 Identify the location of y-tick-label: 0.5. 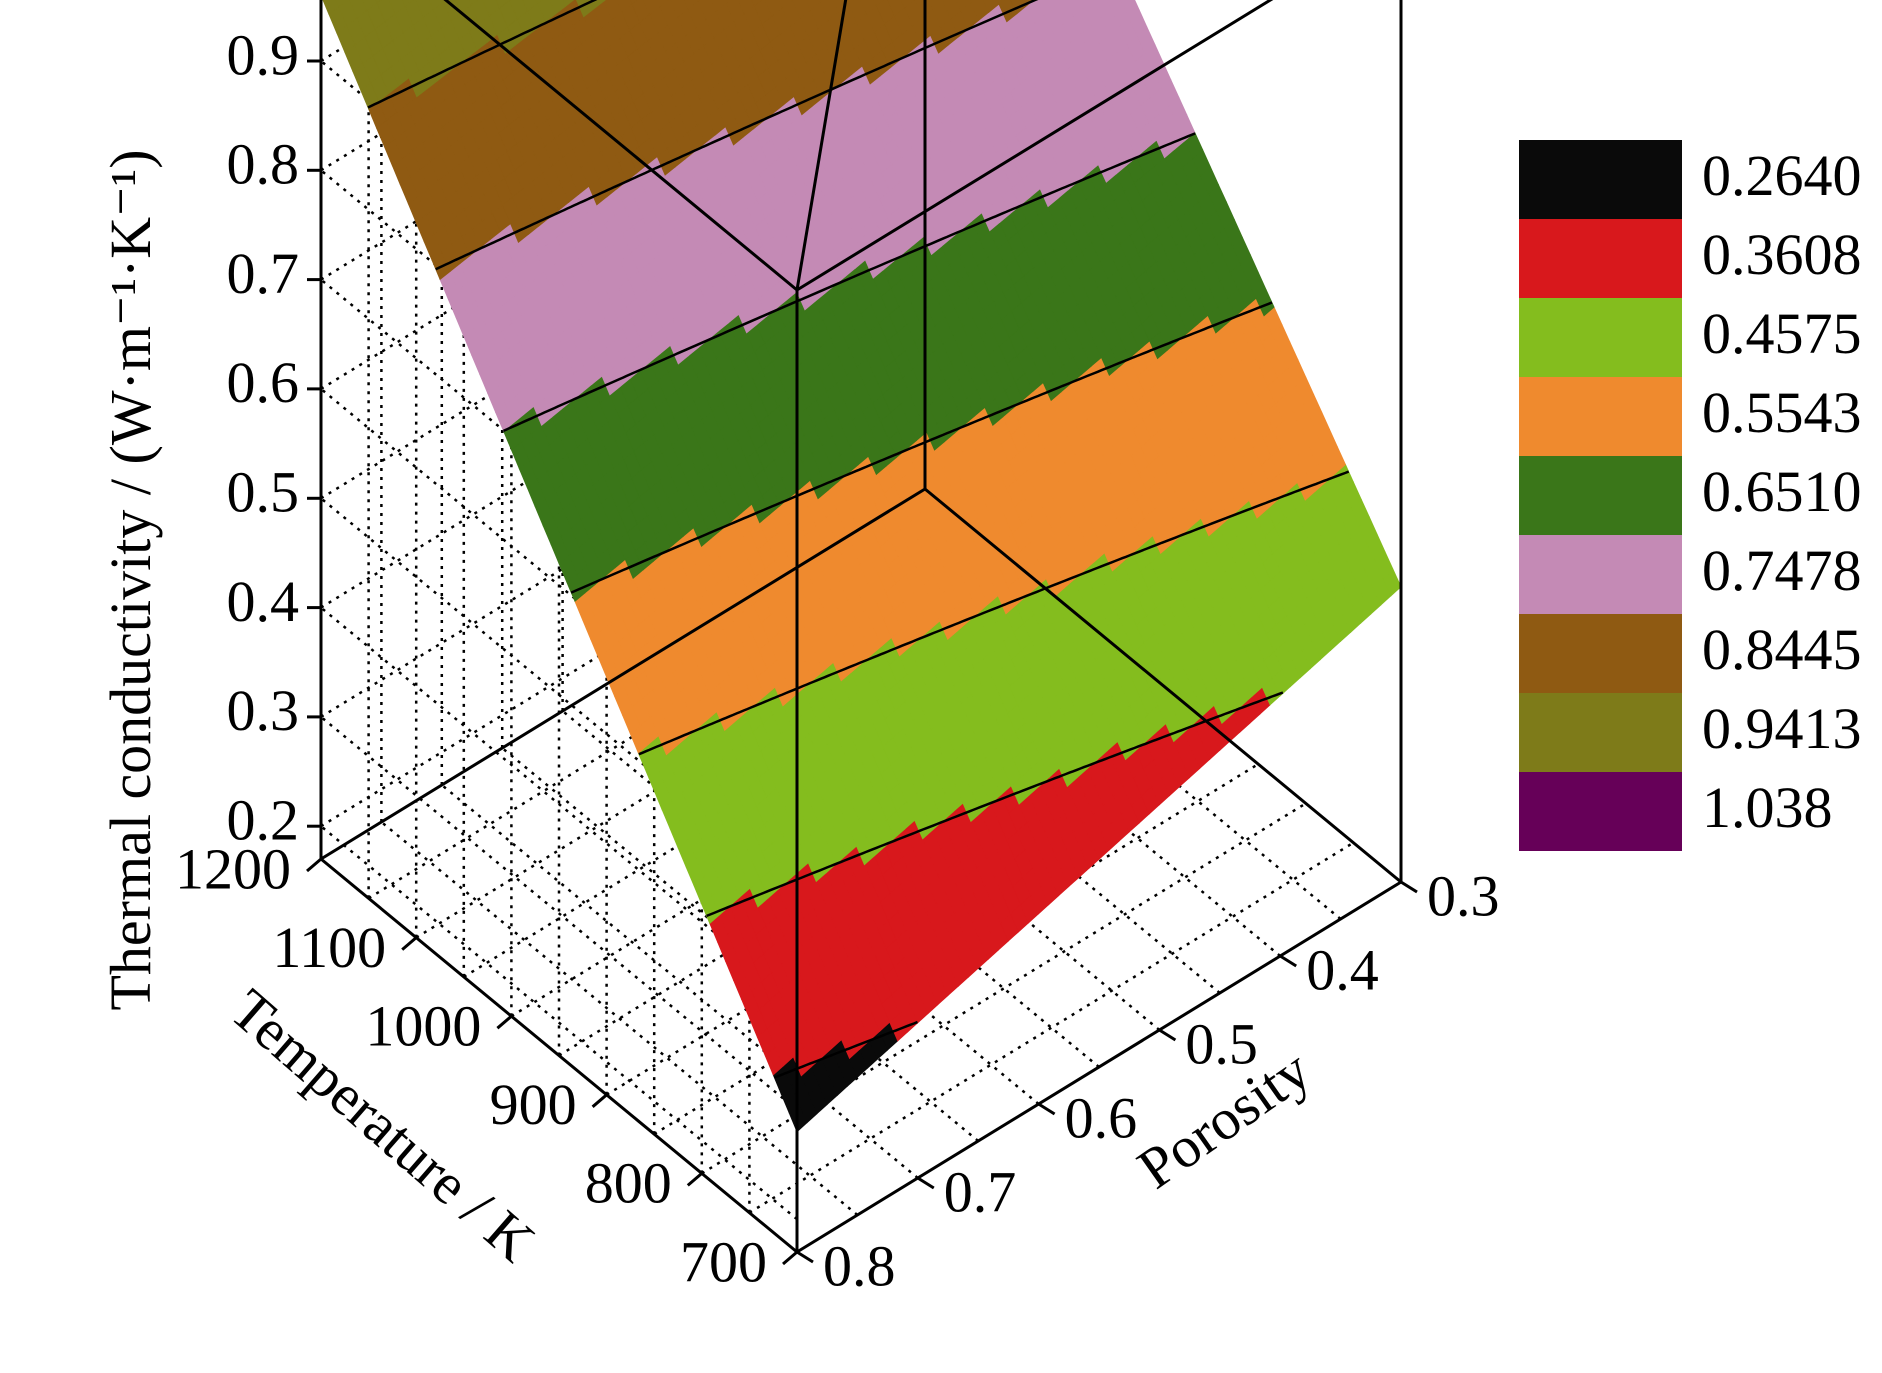
(1221, 1043).